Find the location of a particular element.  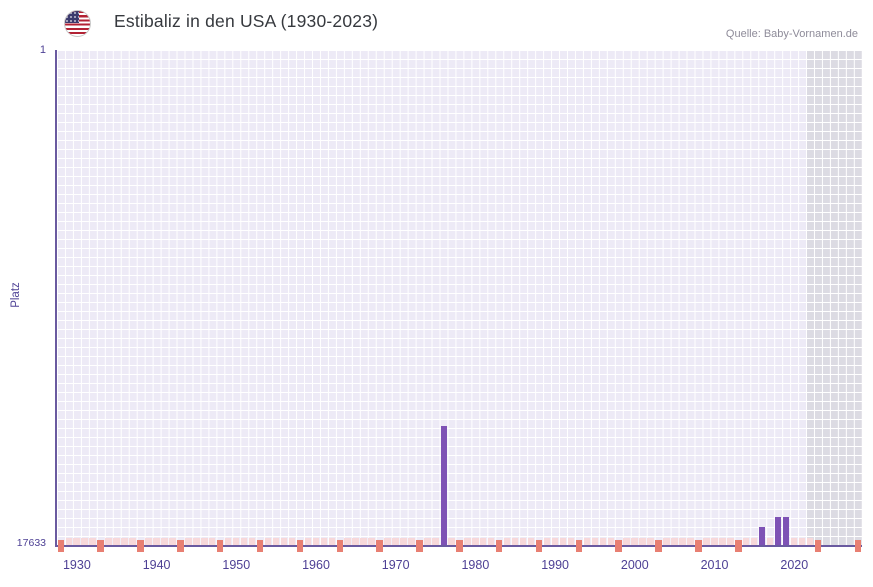

us-flag-icon is located at coordinates (77, 23).